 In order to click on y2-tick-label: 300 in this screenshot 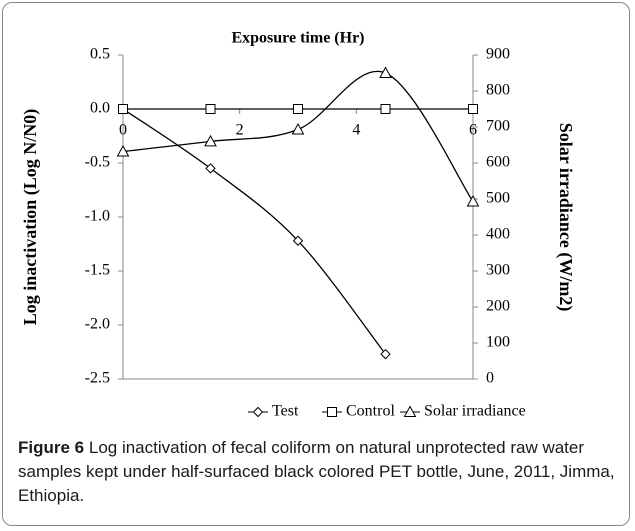, I will do `click(498, 270)`.